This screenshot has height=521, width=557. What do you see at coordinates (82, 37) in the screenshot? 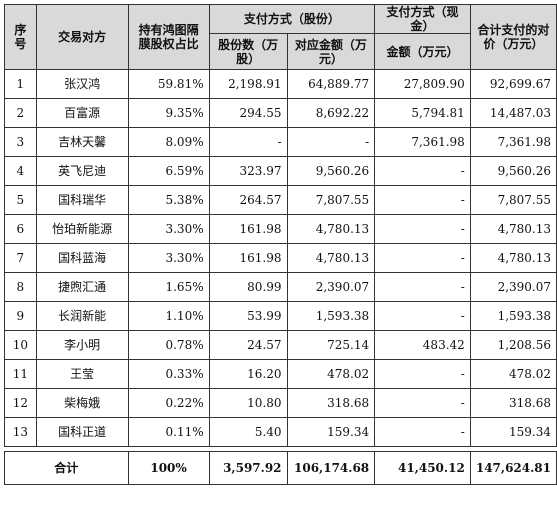
I see `header-party: 交易对方` at bounding box center [82, 37].